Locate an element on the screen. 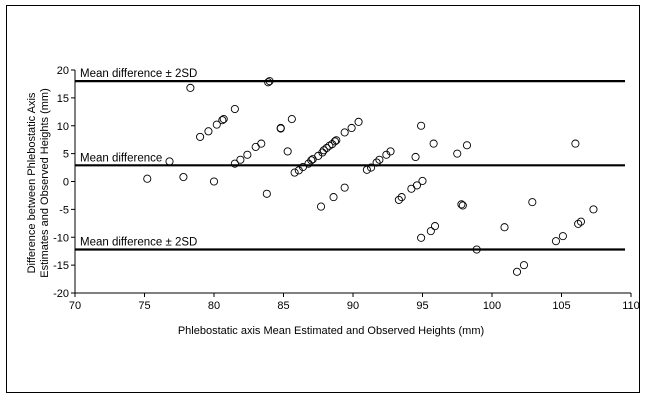 The image size is (648, 399). x-tick-label: 90 is located at coordinates (353, 306).